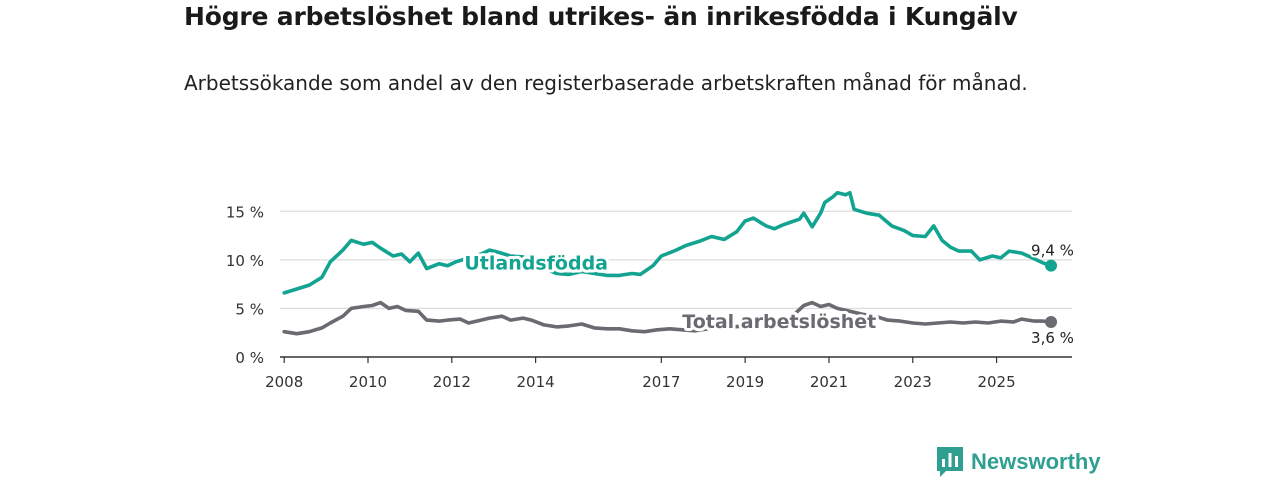 The height and width of the screenshot is (480, 1280). Describe the element at coordinates (950, 462) in the screenshot. I see `bar-chart-logo-icon` at that location.